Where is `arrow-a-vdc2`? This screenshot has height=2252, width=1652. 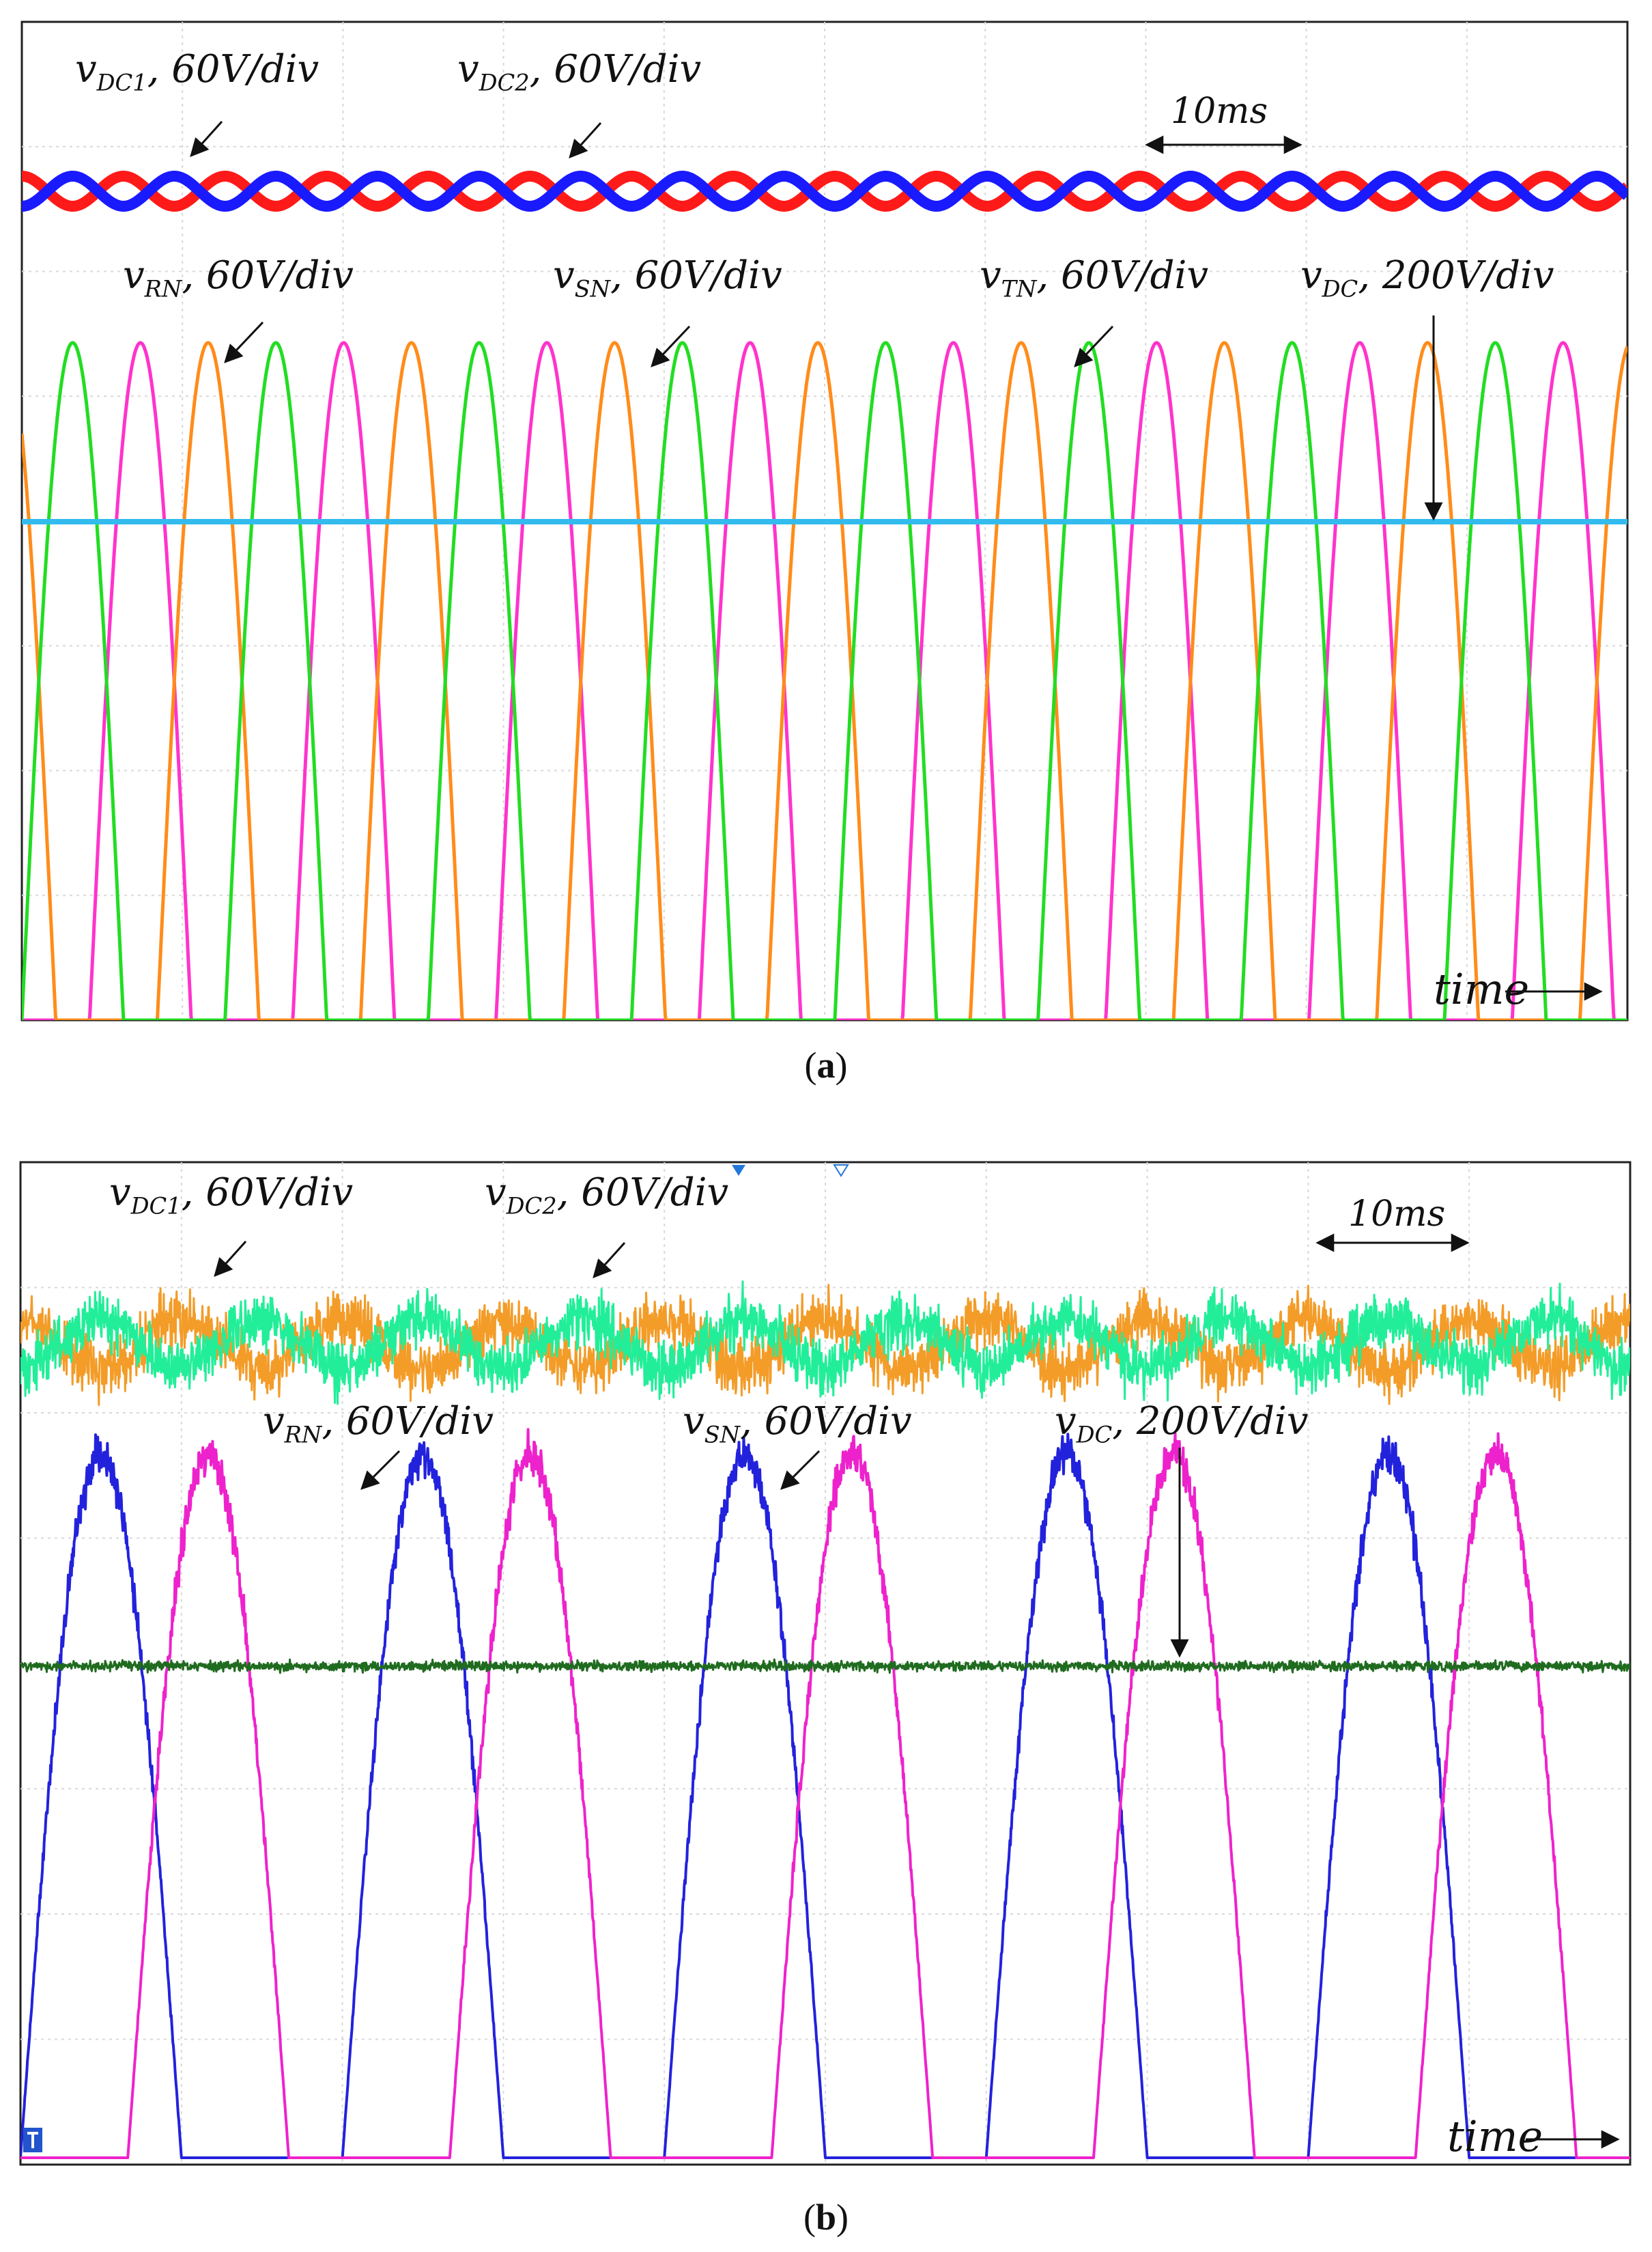 arrow-a-vdc2 is located at coordinates (585, 140).